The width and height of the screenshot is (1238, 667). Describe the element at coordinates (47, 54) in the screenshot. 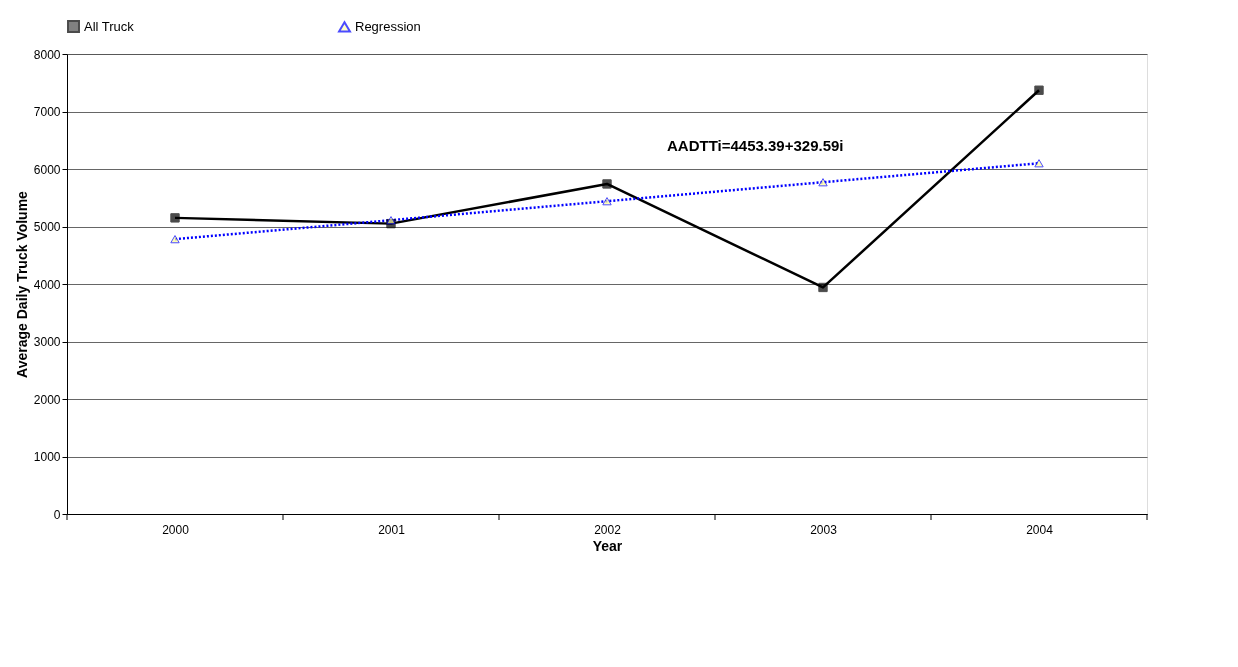

I see `y-tick-label: 8000` at that location.